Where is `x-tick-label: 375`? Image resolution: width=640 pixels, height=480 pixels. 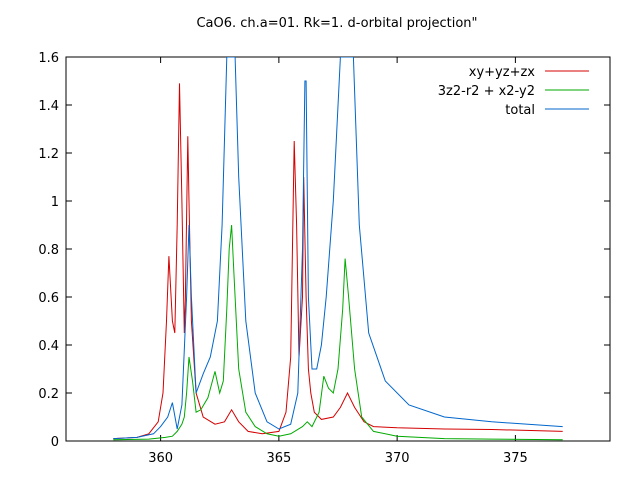
x-tick-label: 375 is located at coordinates (515, 458).